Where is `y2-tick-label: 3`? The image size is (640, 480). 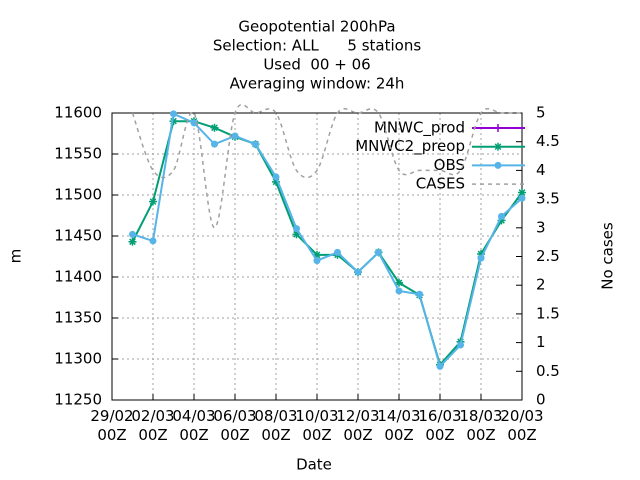 y2-tick-label: 3 is located at coordinates (541, 227).